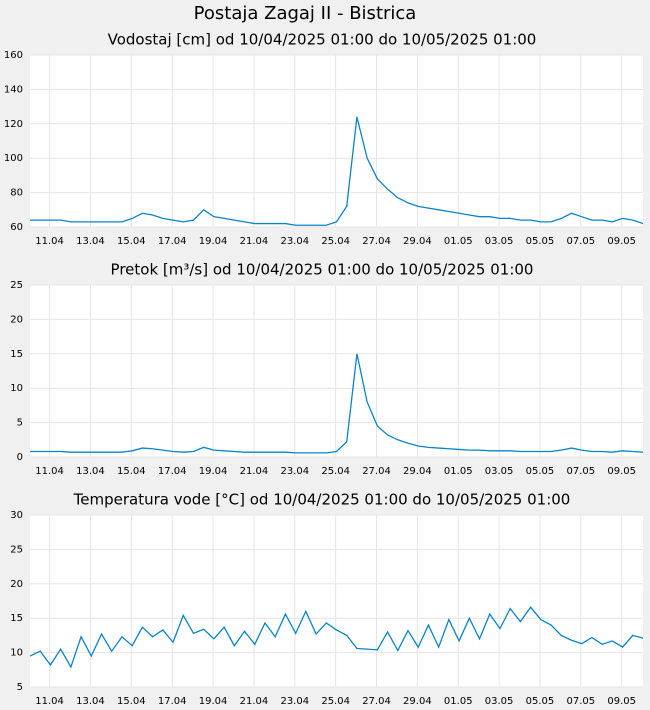 Image resolution: width=650 pixels, height=710 pixels. I want to click on y-tick-label: 0, so click(20, 457).